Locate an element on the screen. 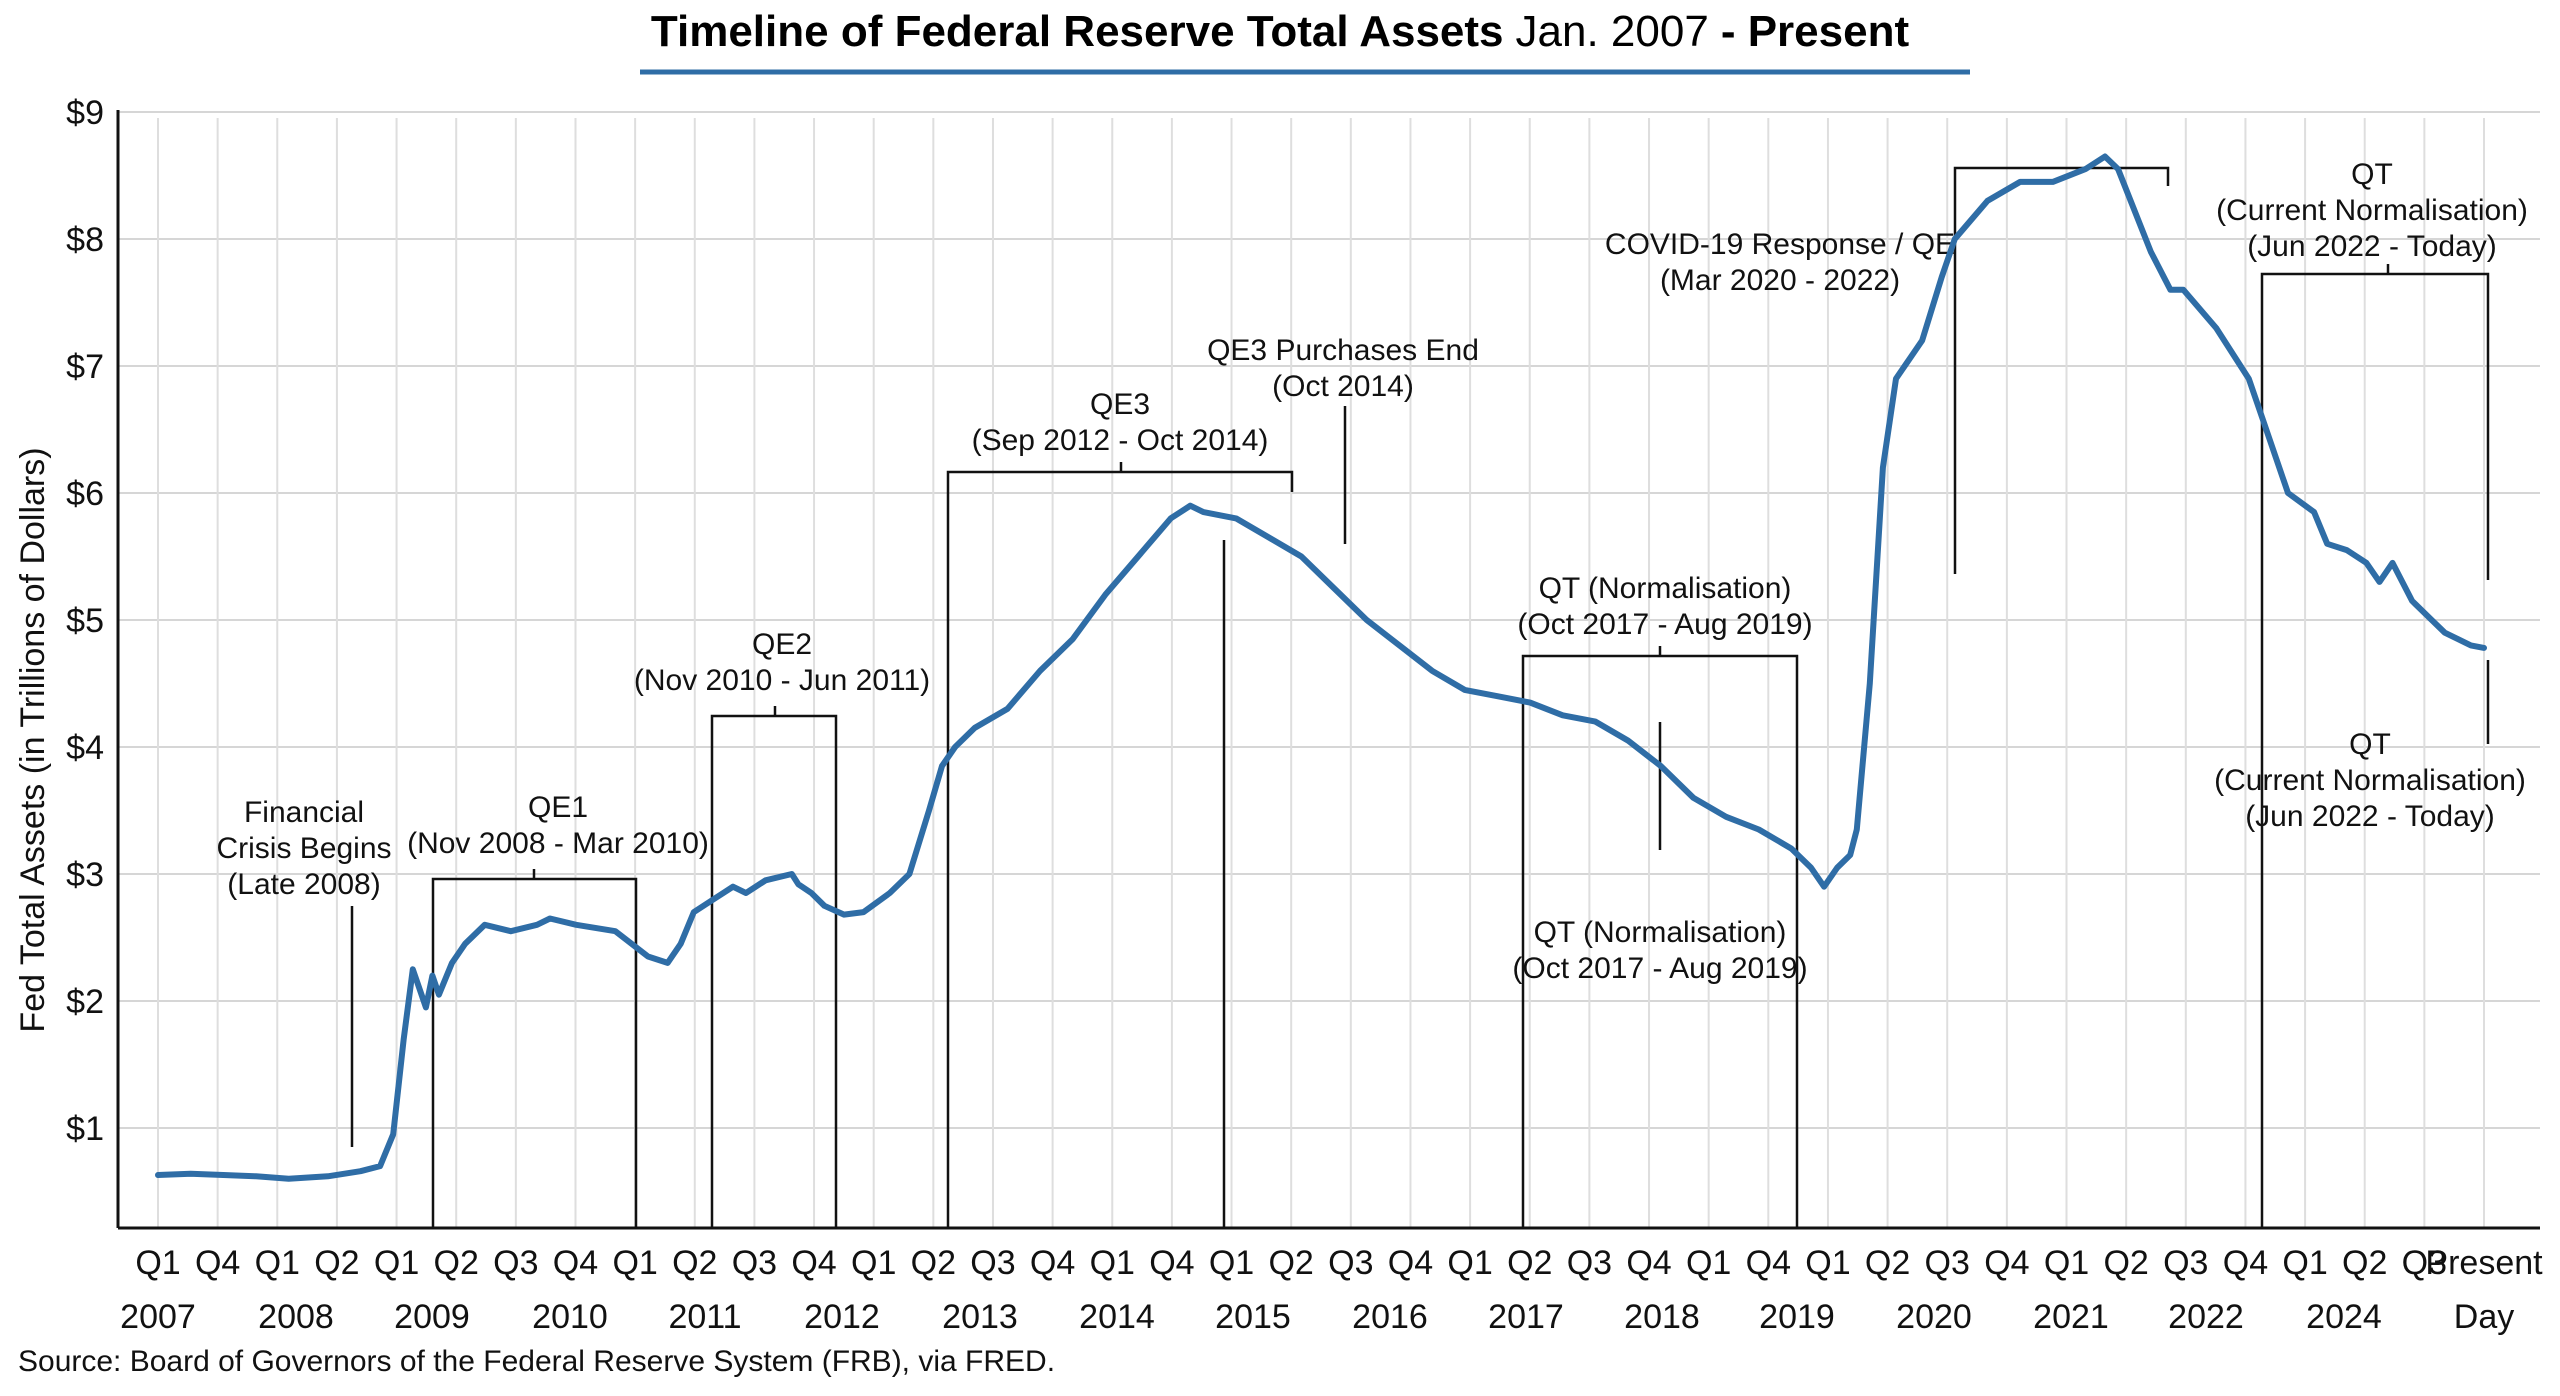 This screenshot has height=1396, width=2560. y-tick-label: $5 is located at coordinates (85, 621).